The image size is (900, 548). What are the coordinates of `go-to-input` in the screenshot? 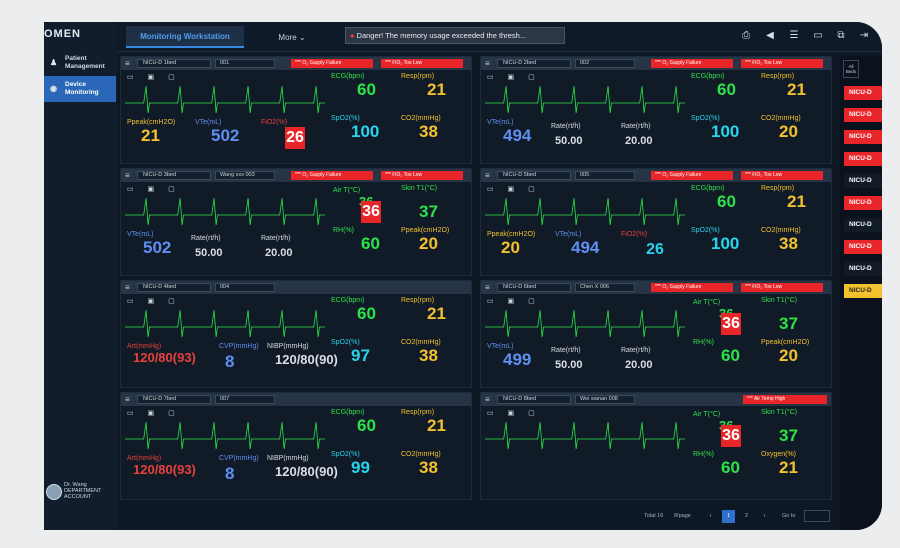 It's located at (817, 516).